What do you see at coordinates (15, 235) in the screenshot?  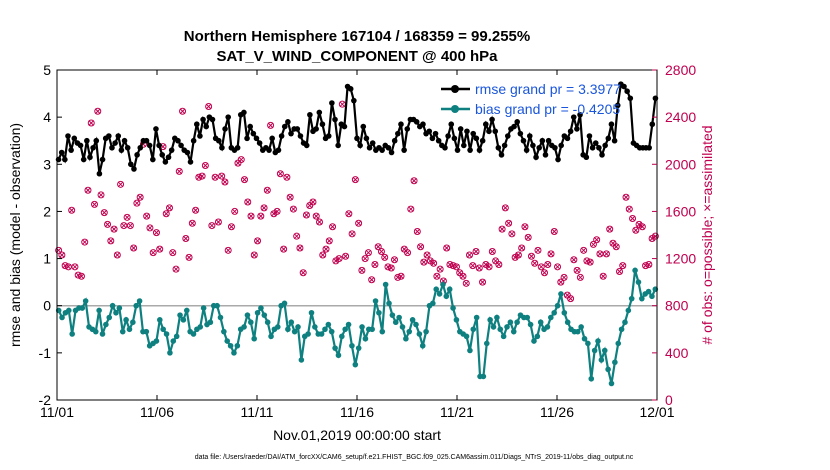 I see `y-axis-label: rmse and bias (model - observation)` at bounding box center [15, 235].